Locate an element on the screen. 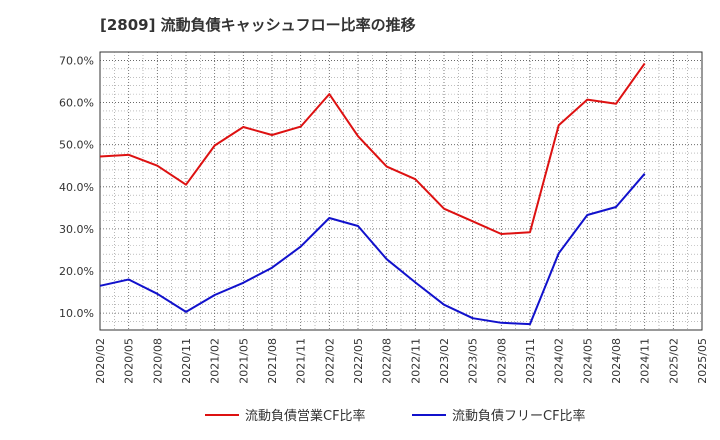 Image resolution: width=720 pixels, height=440 pixels. x-tick-label: 2023/05 is located at coordinates (473, 361).